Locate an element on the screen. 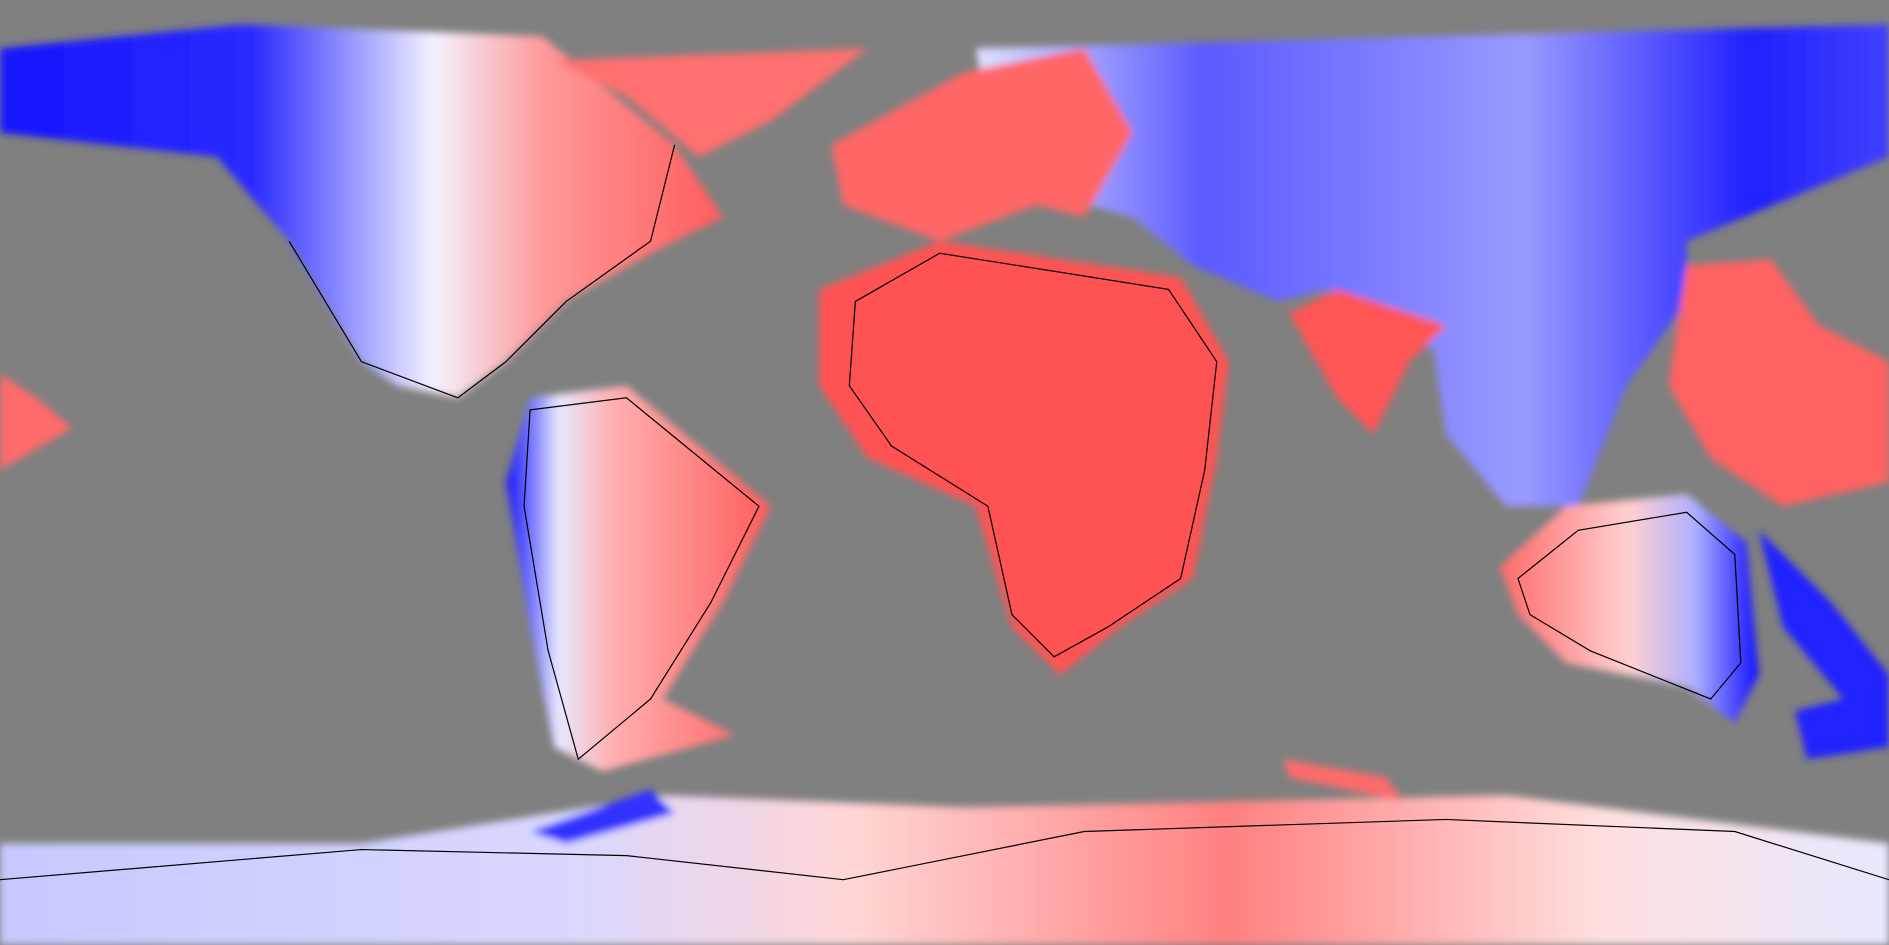 This screenshot has width=1889, height=945. coast-africa is located at coordinates (1033, 455).